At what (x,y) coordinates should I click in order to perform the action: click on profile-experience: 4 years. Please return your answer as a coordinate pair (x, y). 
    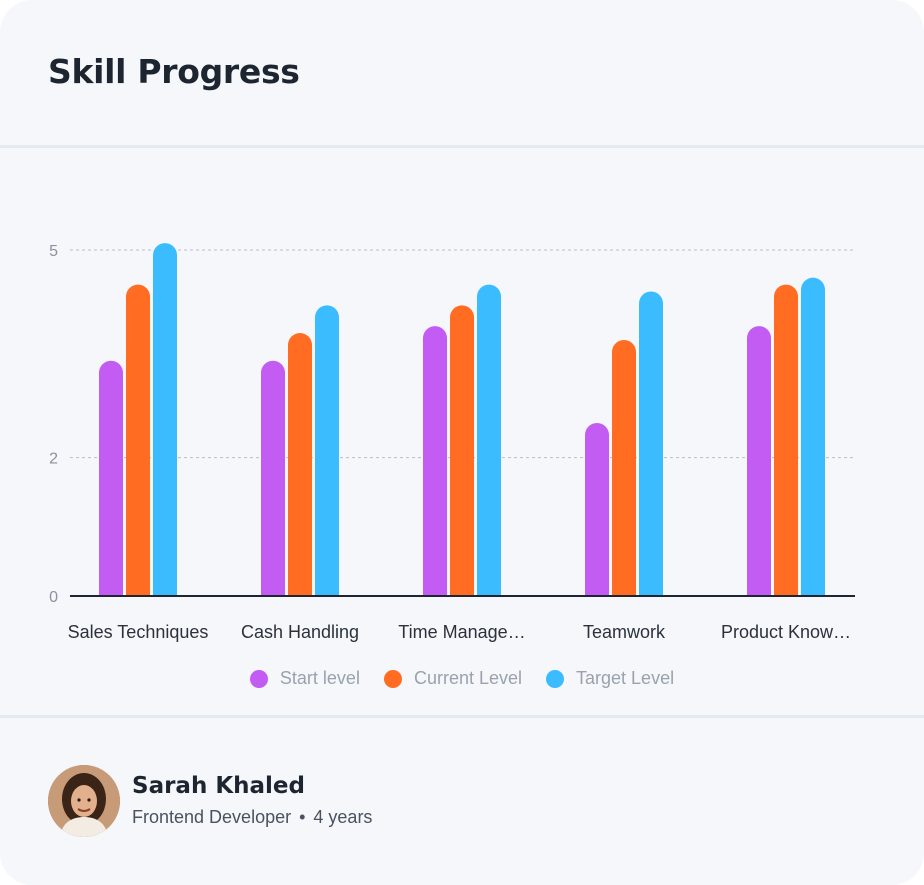
    Looking at the image, I should click on (343, 817).